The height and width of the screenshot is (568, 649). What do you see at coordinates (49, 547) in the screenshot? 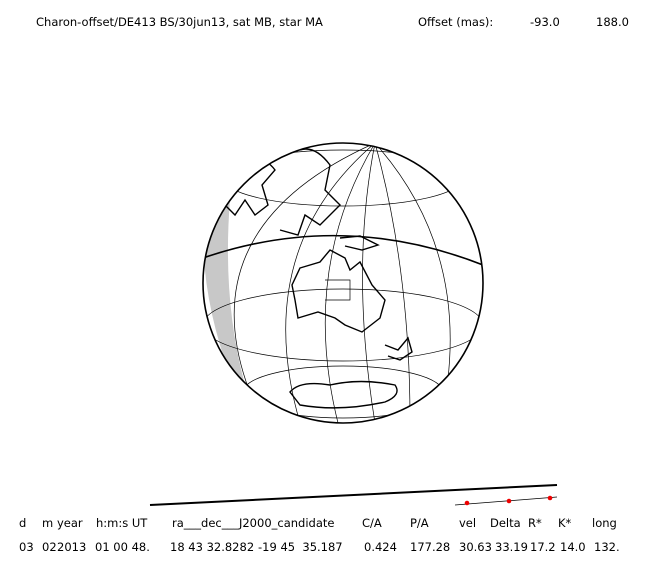
I see `cell: 02` at bounding box center [49, 547].